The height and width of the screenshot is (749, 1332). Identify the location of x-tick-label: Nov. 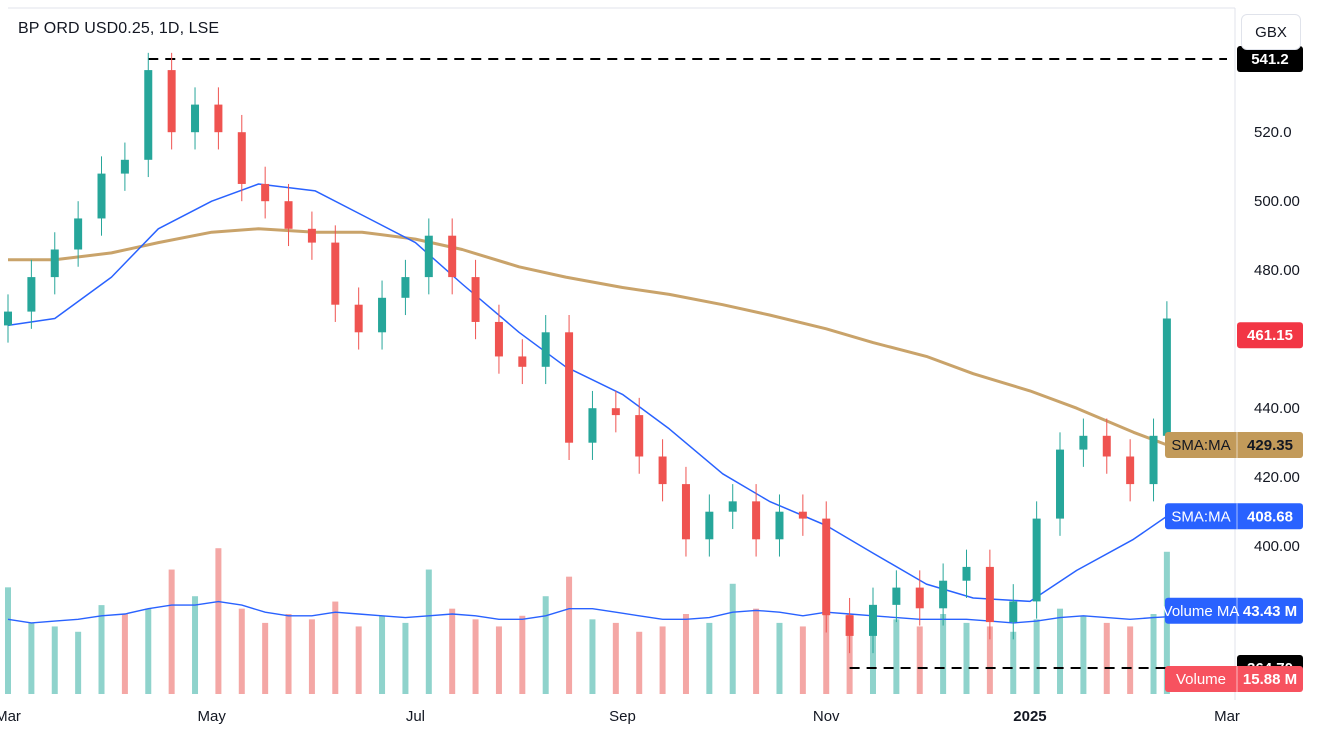
(826, 716).